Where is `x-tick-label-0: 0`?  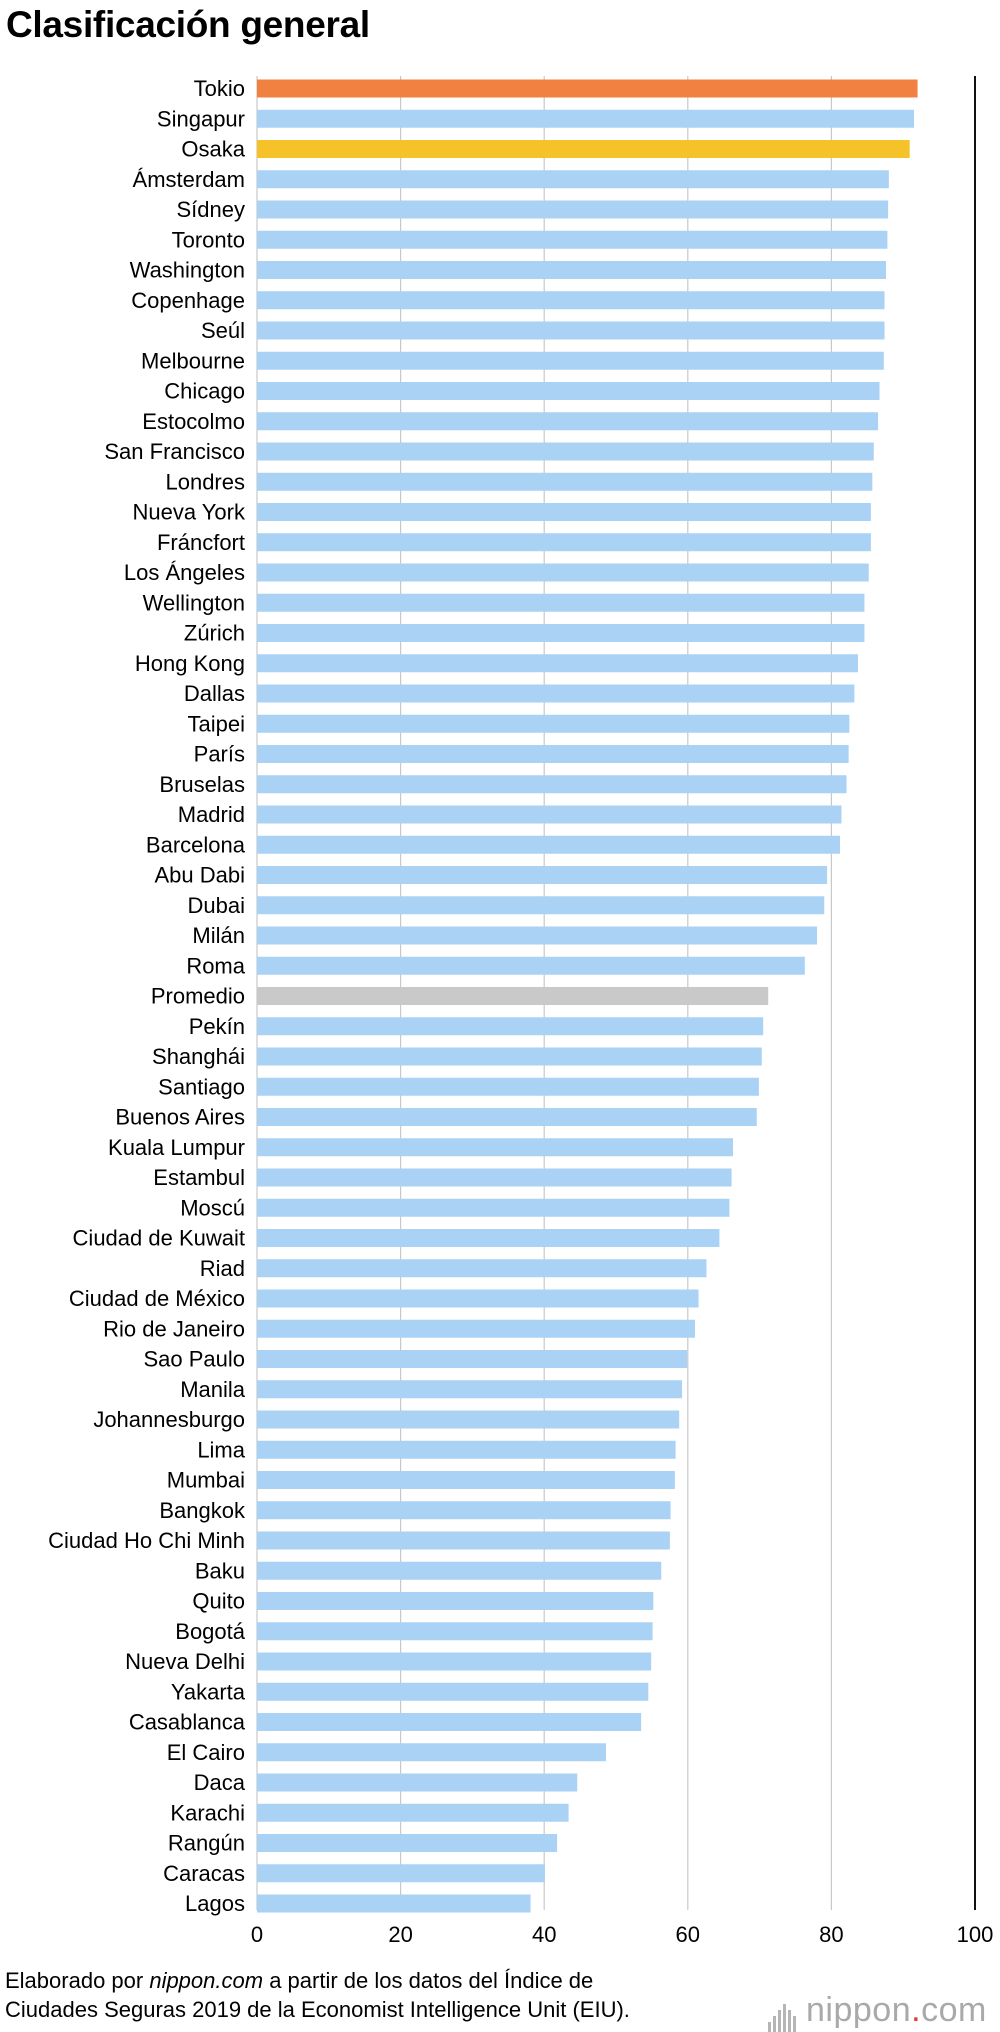 x-tick-label-0: 0 is located at coordinates (257, 1934).